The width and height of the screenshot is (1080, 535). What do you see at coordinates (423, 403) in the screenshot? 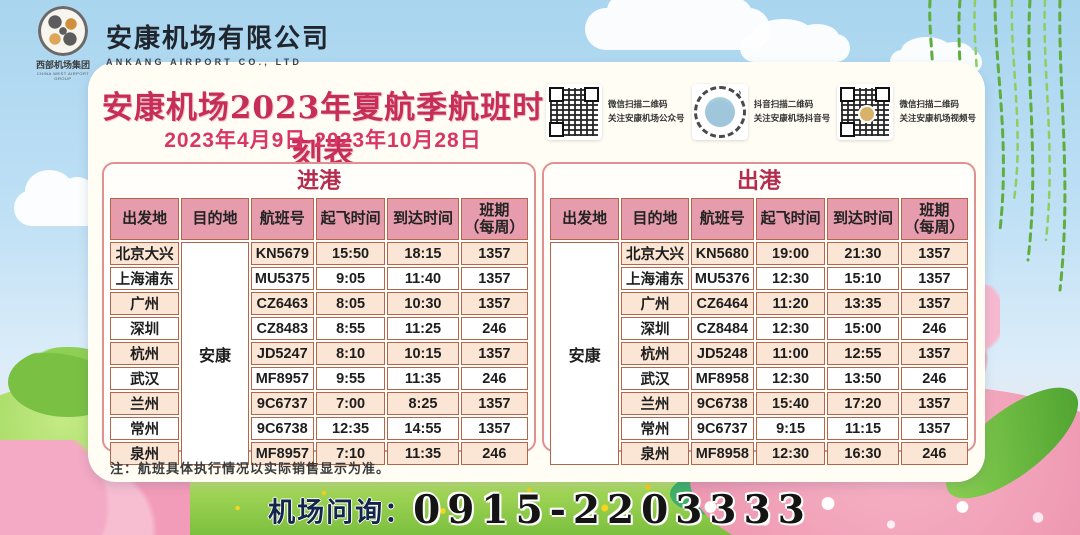
I see `arrival-time-cell: 8:25` at bounding box center [423, 403].